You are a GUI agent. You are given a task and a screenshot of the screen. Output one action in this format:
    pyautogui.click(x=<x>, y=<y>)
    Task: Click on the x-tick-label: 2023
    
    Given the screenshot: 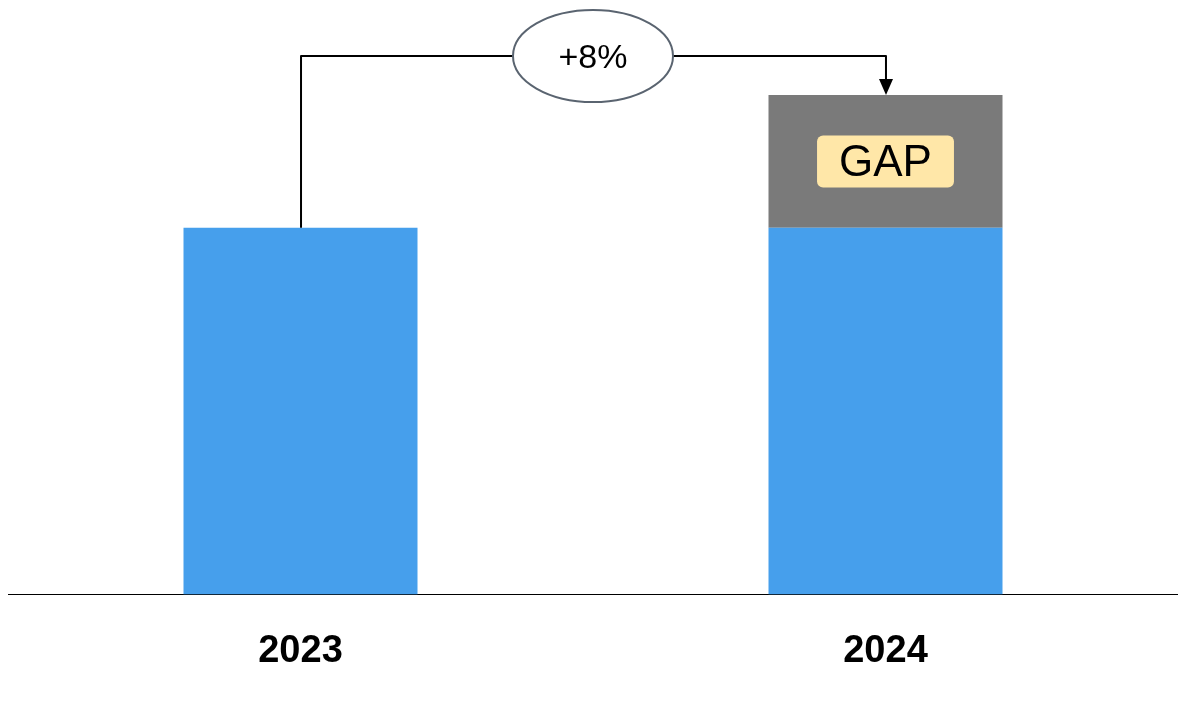 What is the action you would take?
    pyautogui.click(x=300, y=648)
    